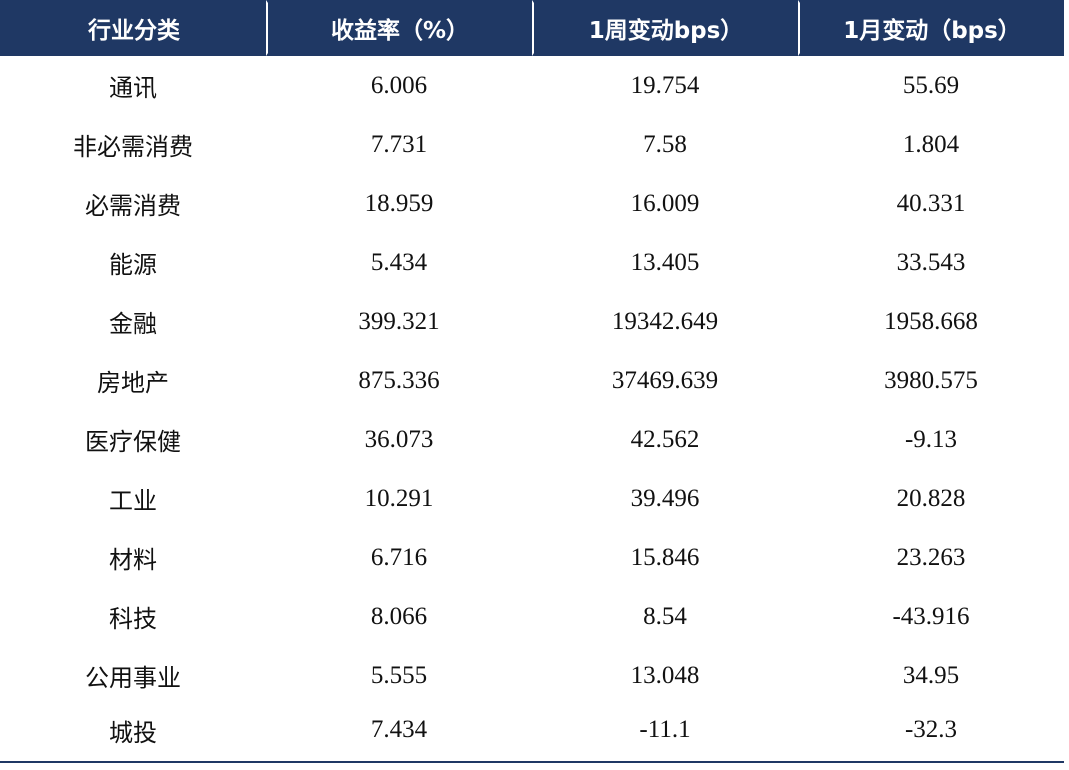  I want to click on table-row: 金融 399.321 19342.649 1958.668, so click(532, 321).